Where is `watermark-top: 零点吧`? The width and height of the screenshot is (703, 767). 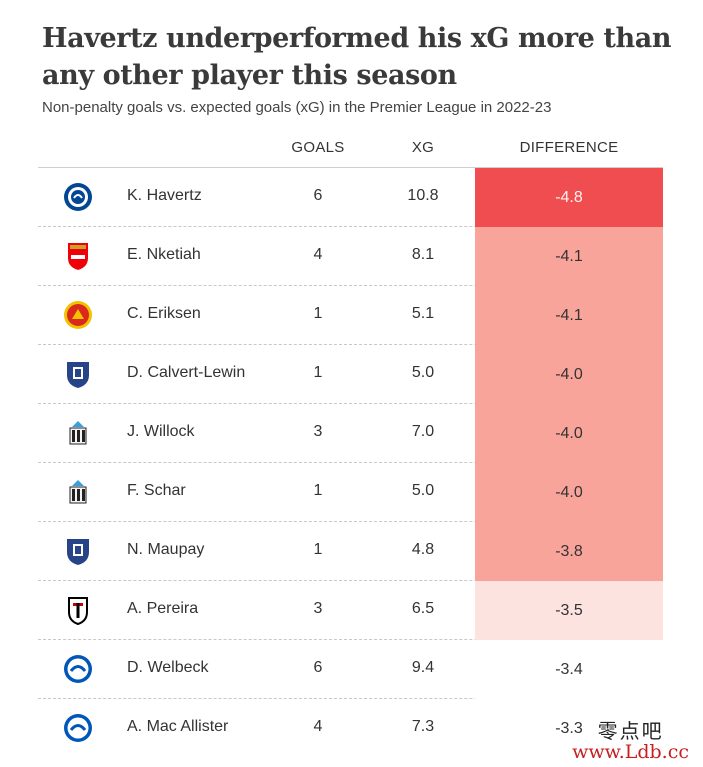 watermark-top: 零点吧 is located at coordinates (630, 731).